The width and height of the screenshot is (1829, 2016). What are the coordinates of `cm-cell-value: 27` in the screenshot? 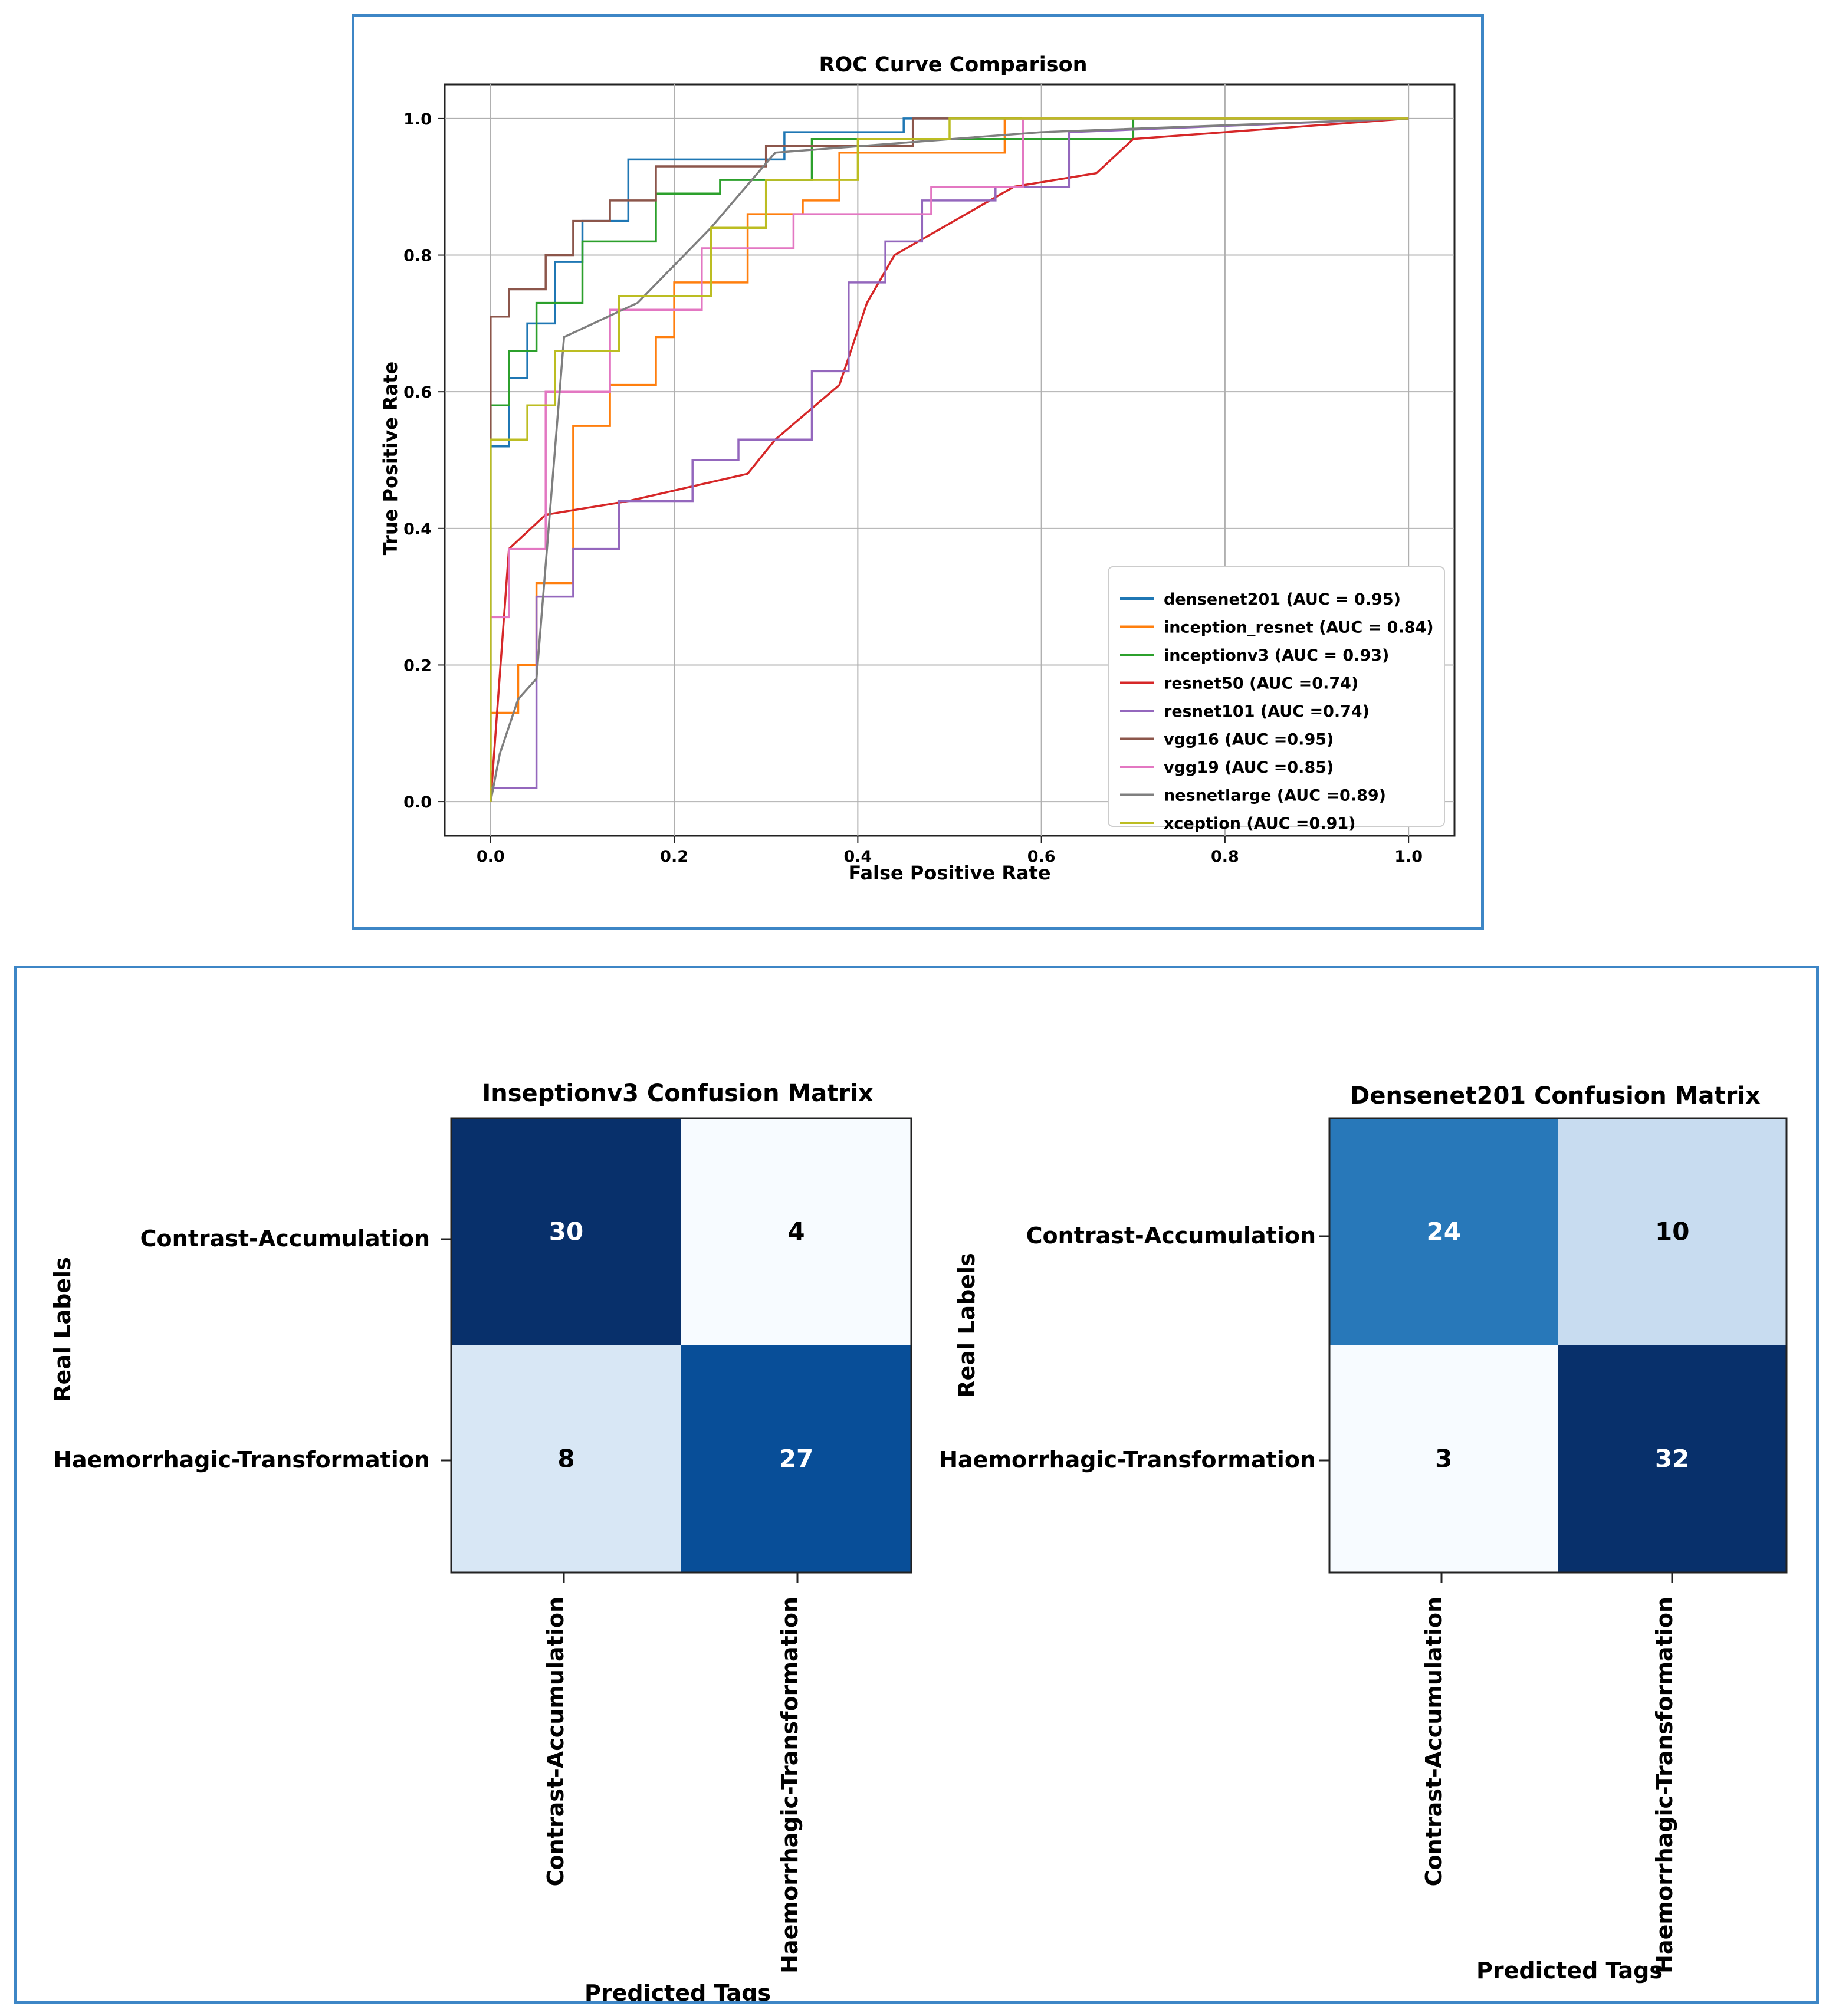 It's located at (796, 1458).